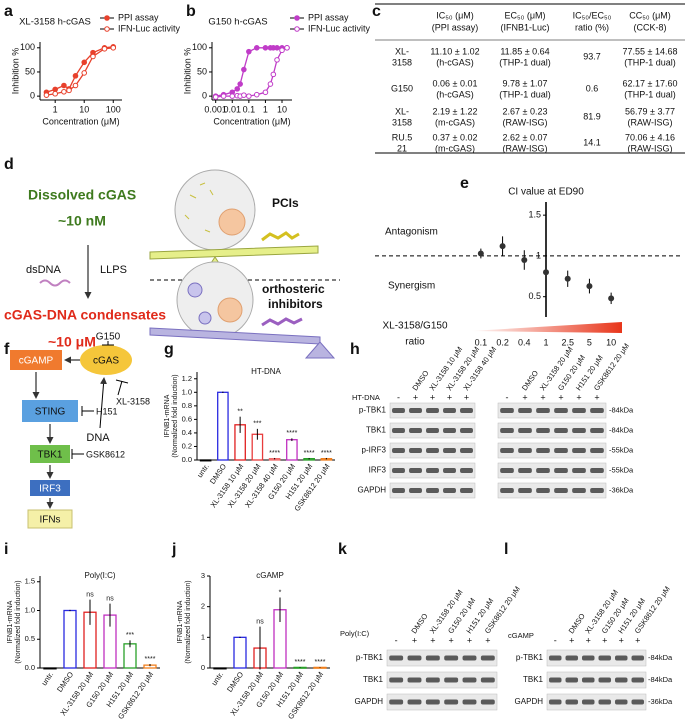 Image resolution: width=685 pixels, height=725 pixels. Describe the element at coordinates (592, 116) in the screenshot. I see `table-cell: 81.9` at that location.